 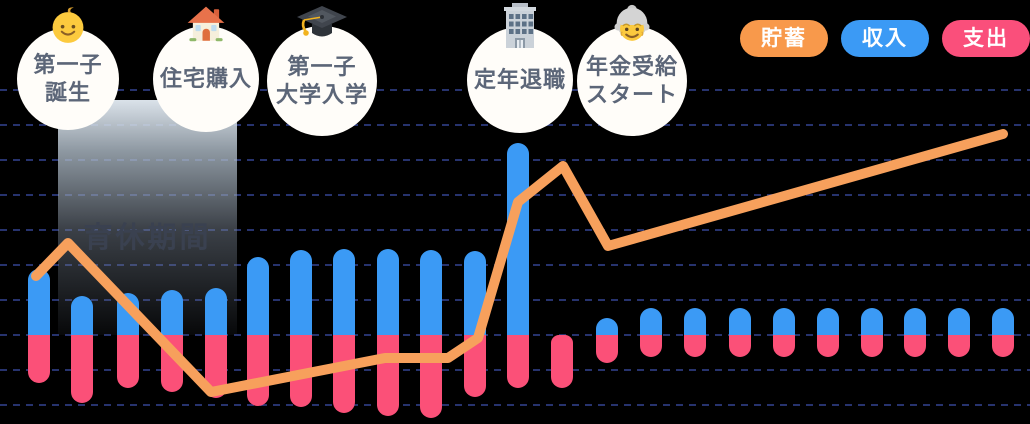 I want to click on legend-badge-savings: 貯蓄, so click(x=784, y=38).